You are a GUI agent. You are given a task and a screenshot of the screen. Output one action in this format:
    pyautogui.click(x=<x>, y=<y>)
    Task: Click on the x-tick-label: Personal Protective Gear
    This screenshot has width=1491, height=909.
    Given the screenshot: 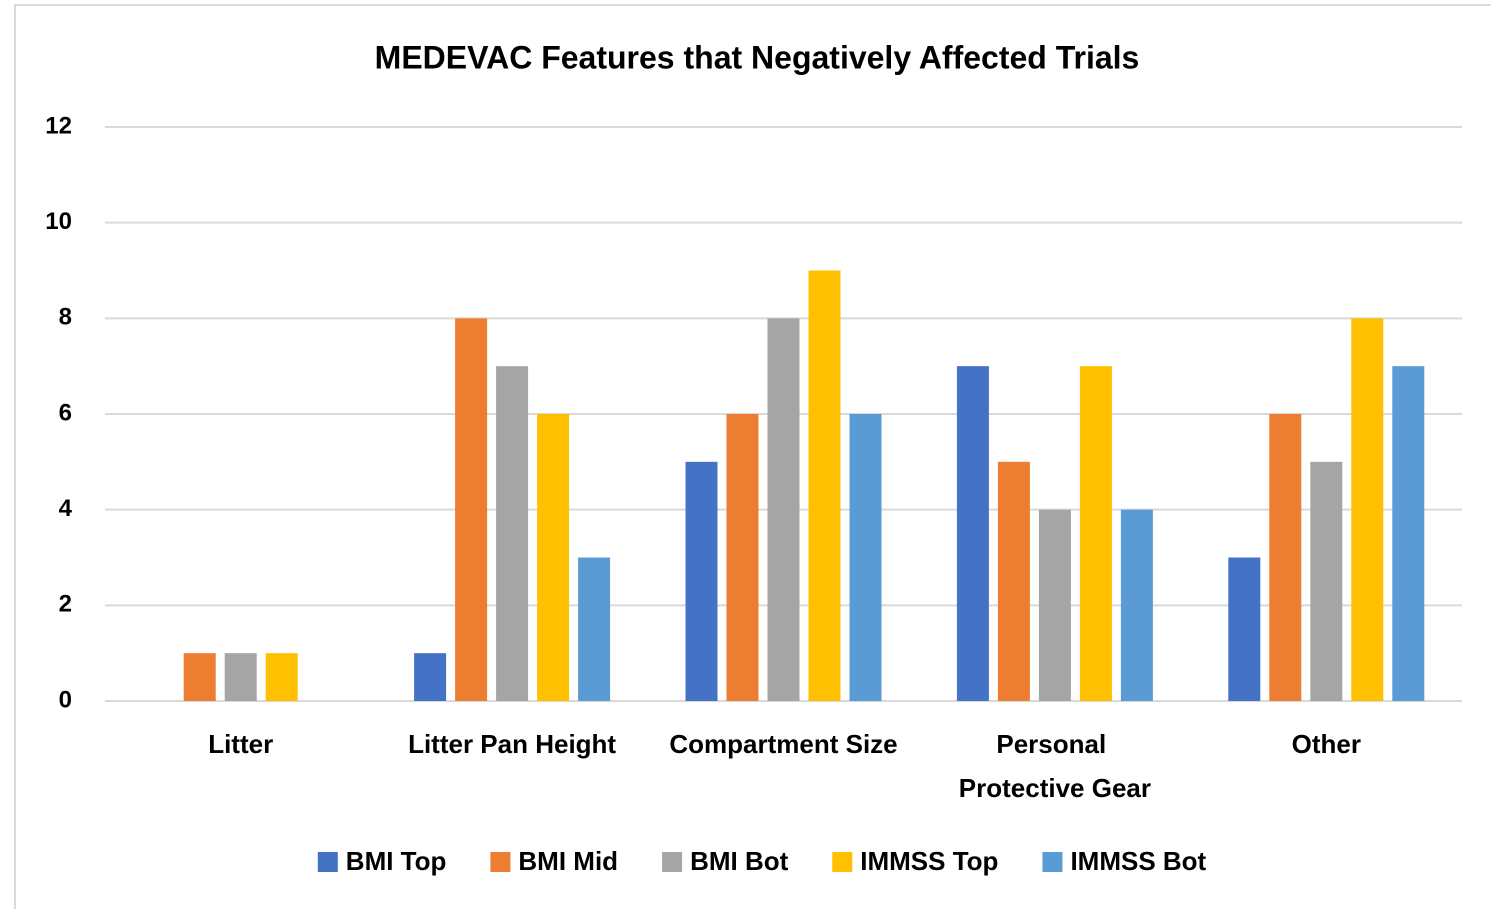 What is the action you would take?
    pyautogui.click(x=1055, y=766)
    